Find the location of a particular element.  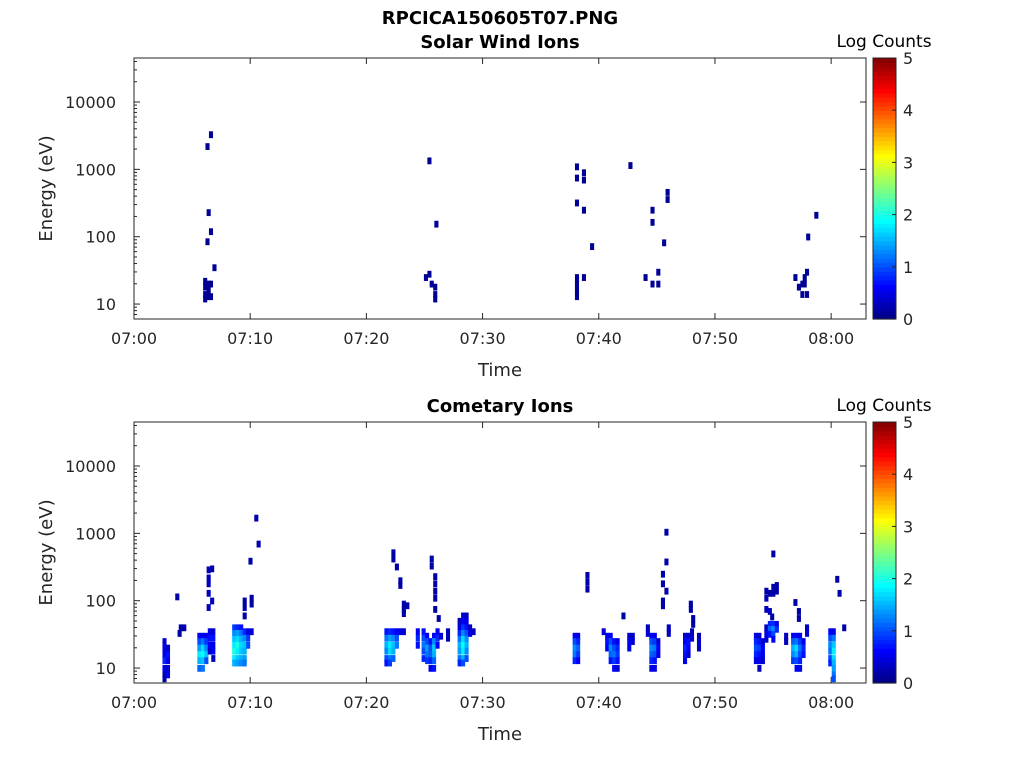

colorbar-tick-label: 1 is located at coordinates (908, 267).